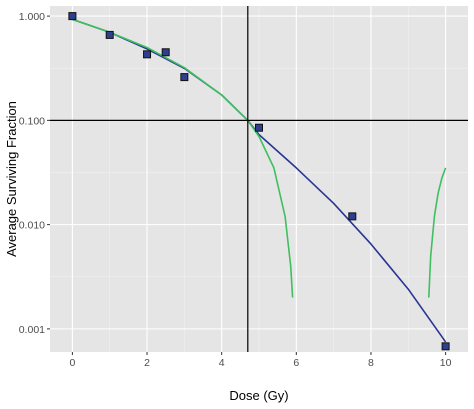  What do you see at coordinates (32, 330) in the screenshot?
I see `y-tick-label: 0.001` at bounding box center [32, 330].